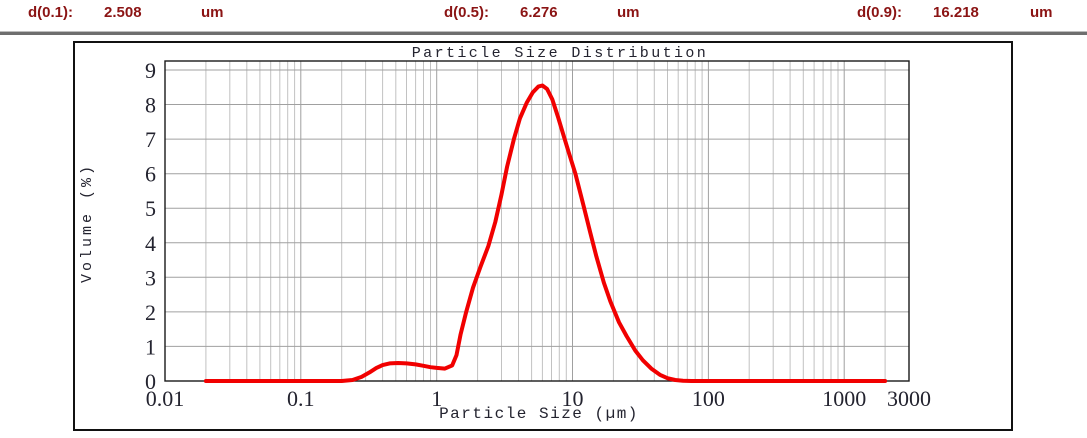 The height and width of the screenshot is (438, 1087). Describe the element at coordinates (212, 12) in the screenshot. I see `stat-d10-unit: um` at that location.